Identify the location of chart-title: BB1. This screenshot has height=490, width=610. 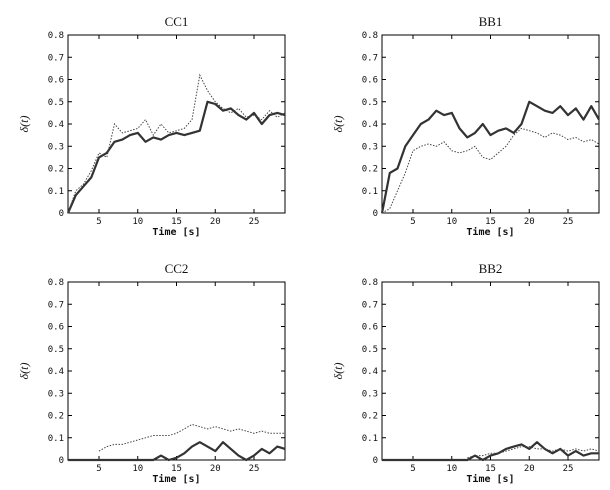
(491, 21).